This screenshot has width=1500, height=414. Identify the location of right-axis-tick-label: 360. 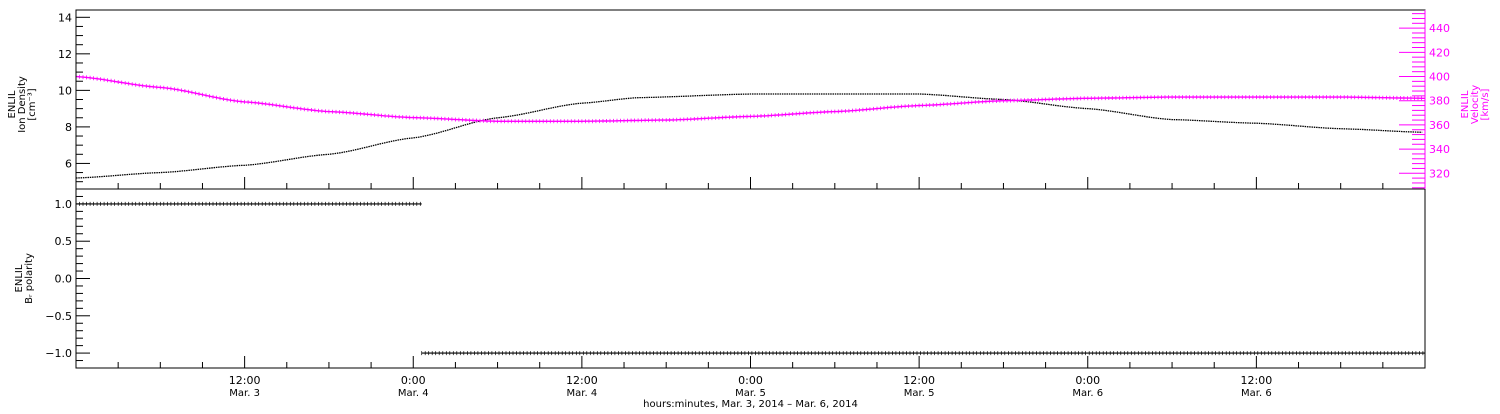
(1439, 125).